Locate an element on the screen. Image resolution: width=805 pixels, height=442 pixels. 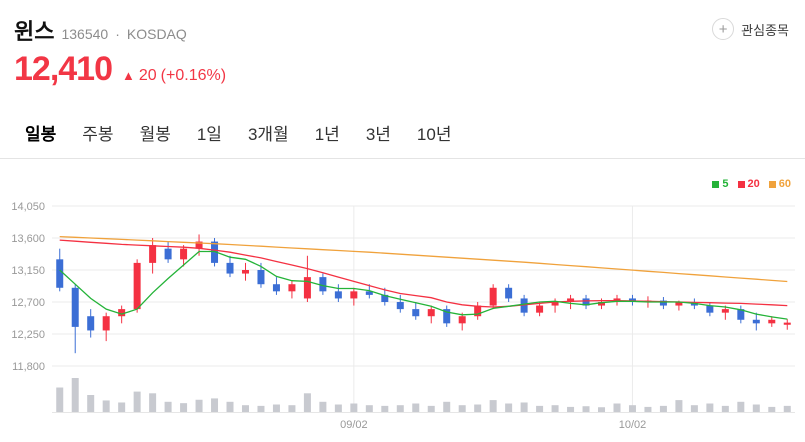
price-change-percent: (+0.16%) is located at coordinates (193, 75).